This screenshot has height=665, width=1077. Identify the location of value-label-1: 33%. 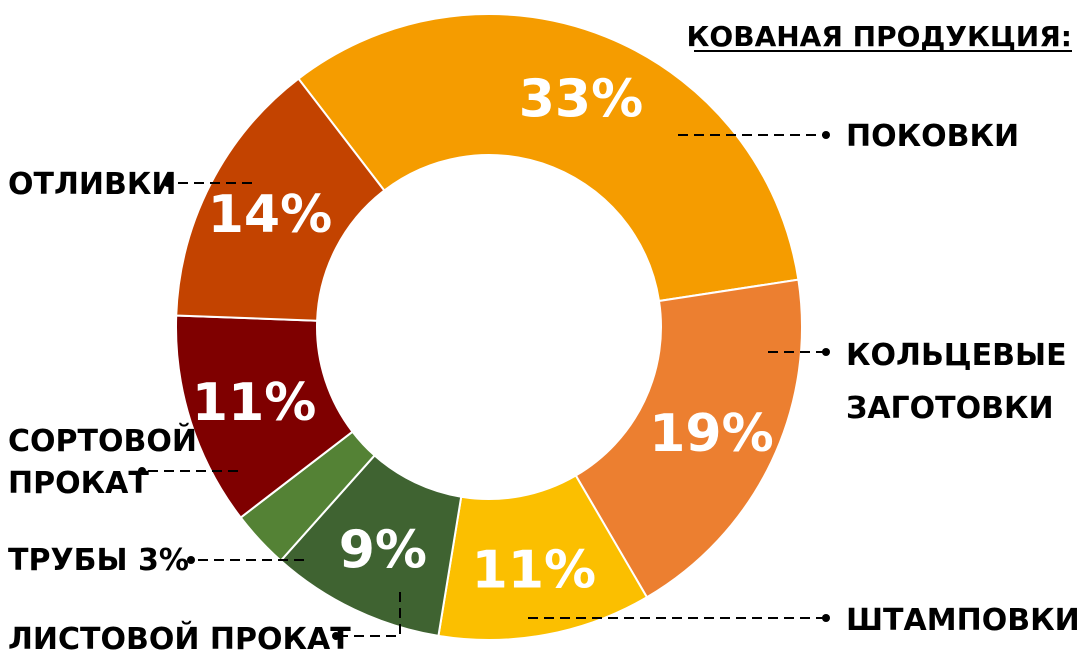
(581, 99).